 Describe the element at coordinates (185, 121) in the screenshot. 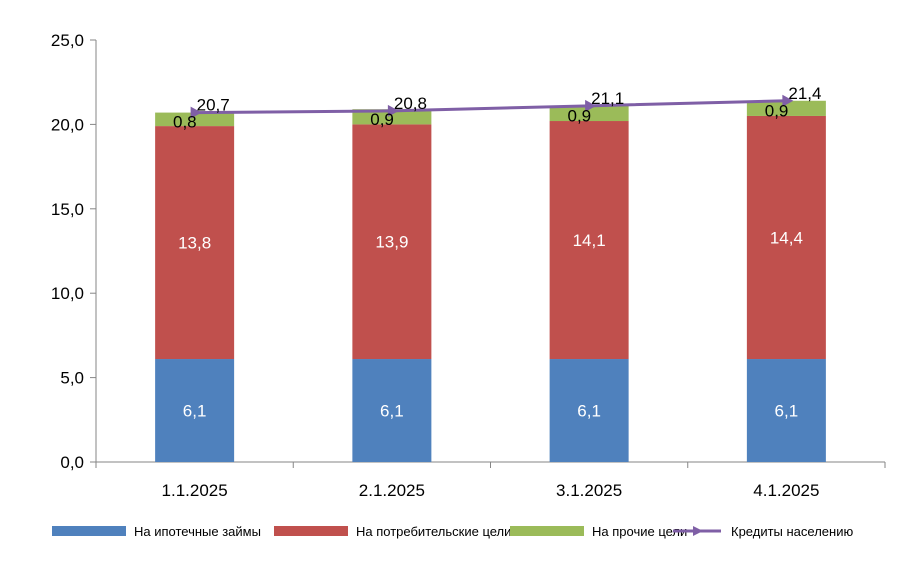

I see `data-label: 0,8` at that location.